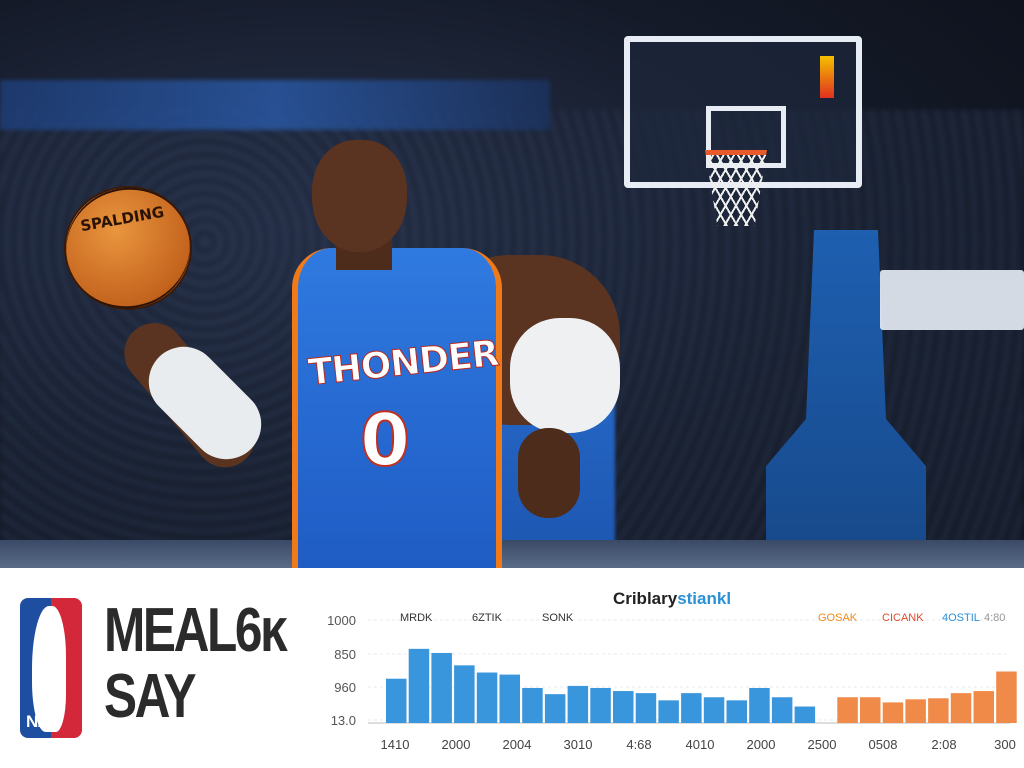 Image resolution: width=1024 pixels, height=768 pixels. What do you see at coordinates (578, 744) in the screenshot?
I see `x-tick-label: 3010` at bounding box center [578, 744].